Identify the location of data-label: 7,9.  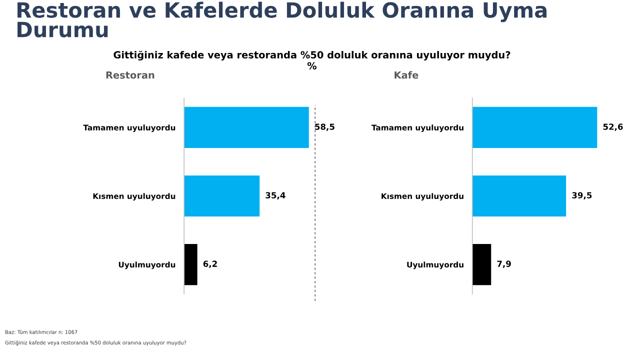
(504, 264).